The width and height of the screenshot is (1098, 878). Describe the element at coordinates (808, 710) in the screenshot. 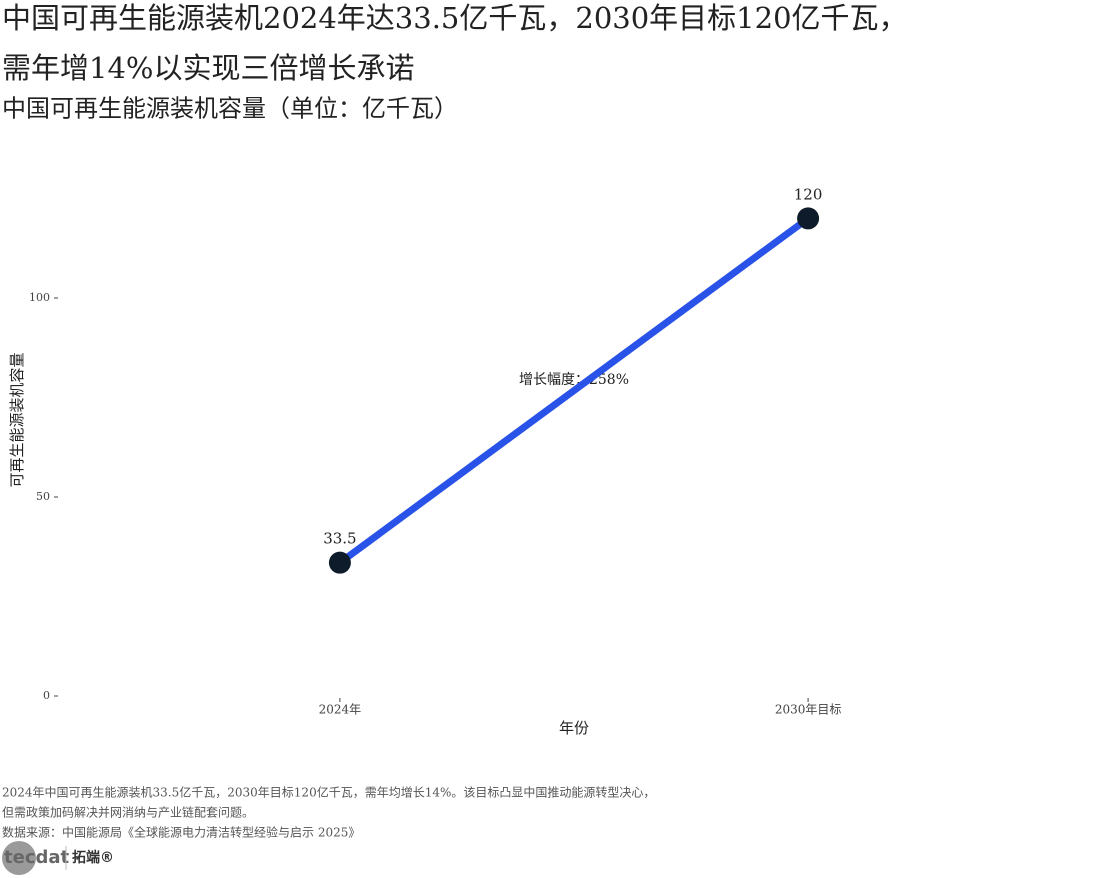

I see `x-tick-label: 2030年目标` at that location.